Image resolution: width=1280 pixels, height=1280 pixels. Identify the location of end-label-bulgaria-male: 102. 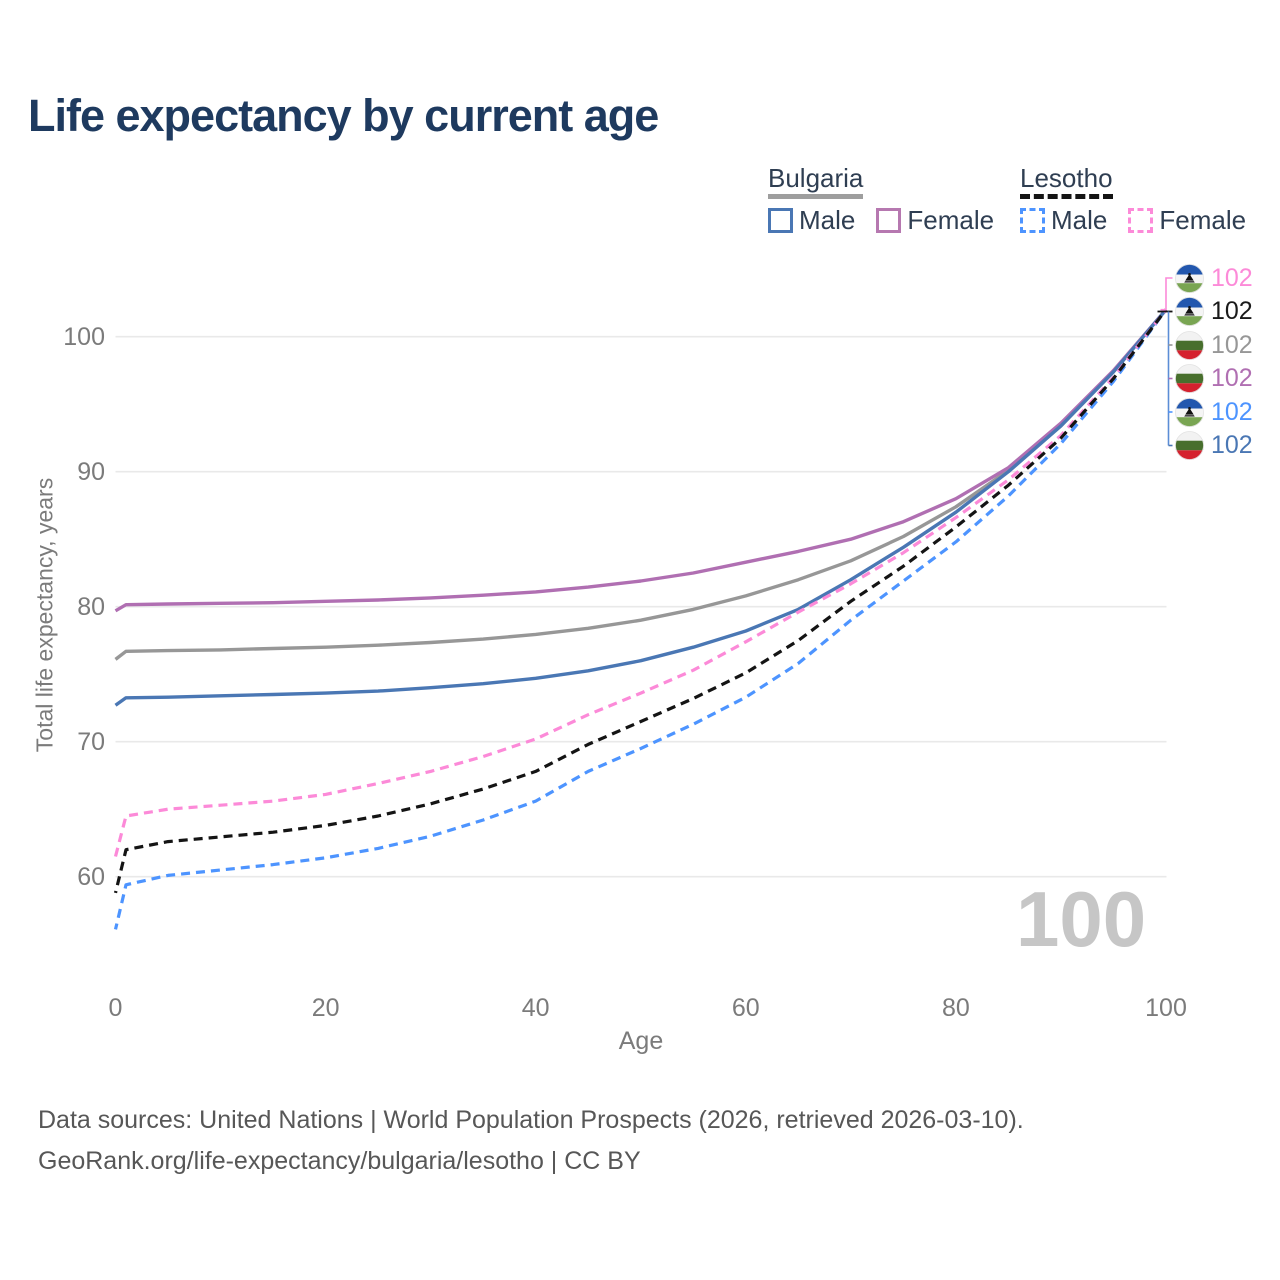
(1214, 446).